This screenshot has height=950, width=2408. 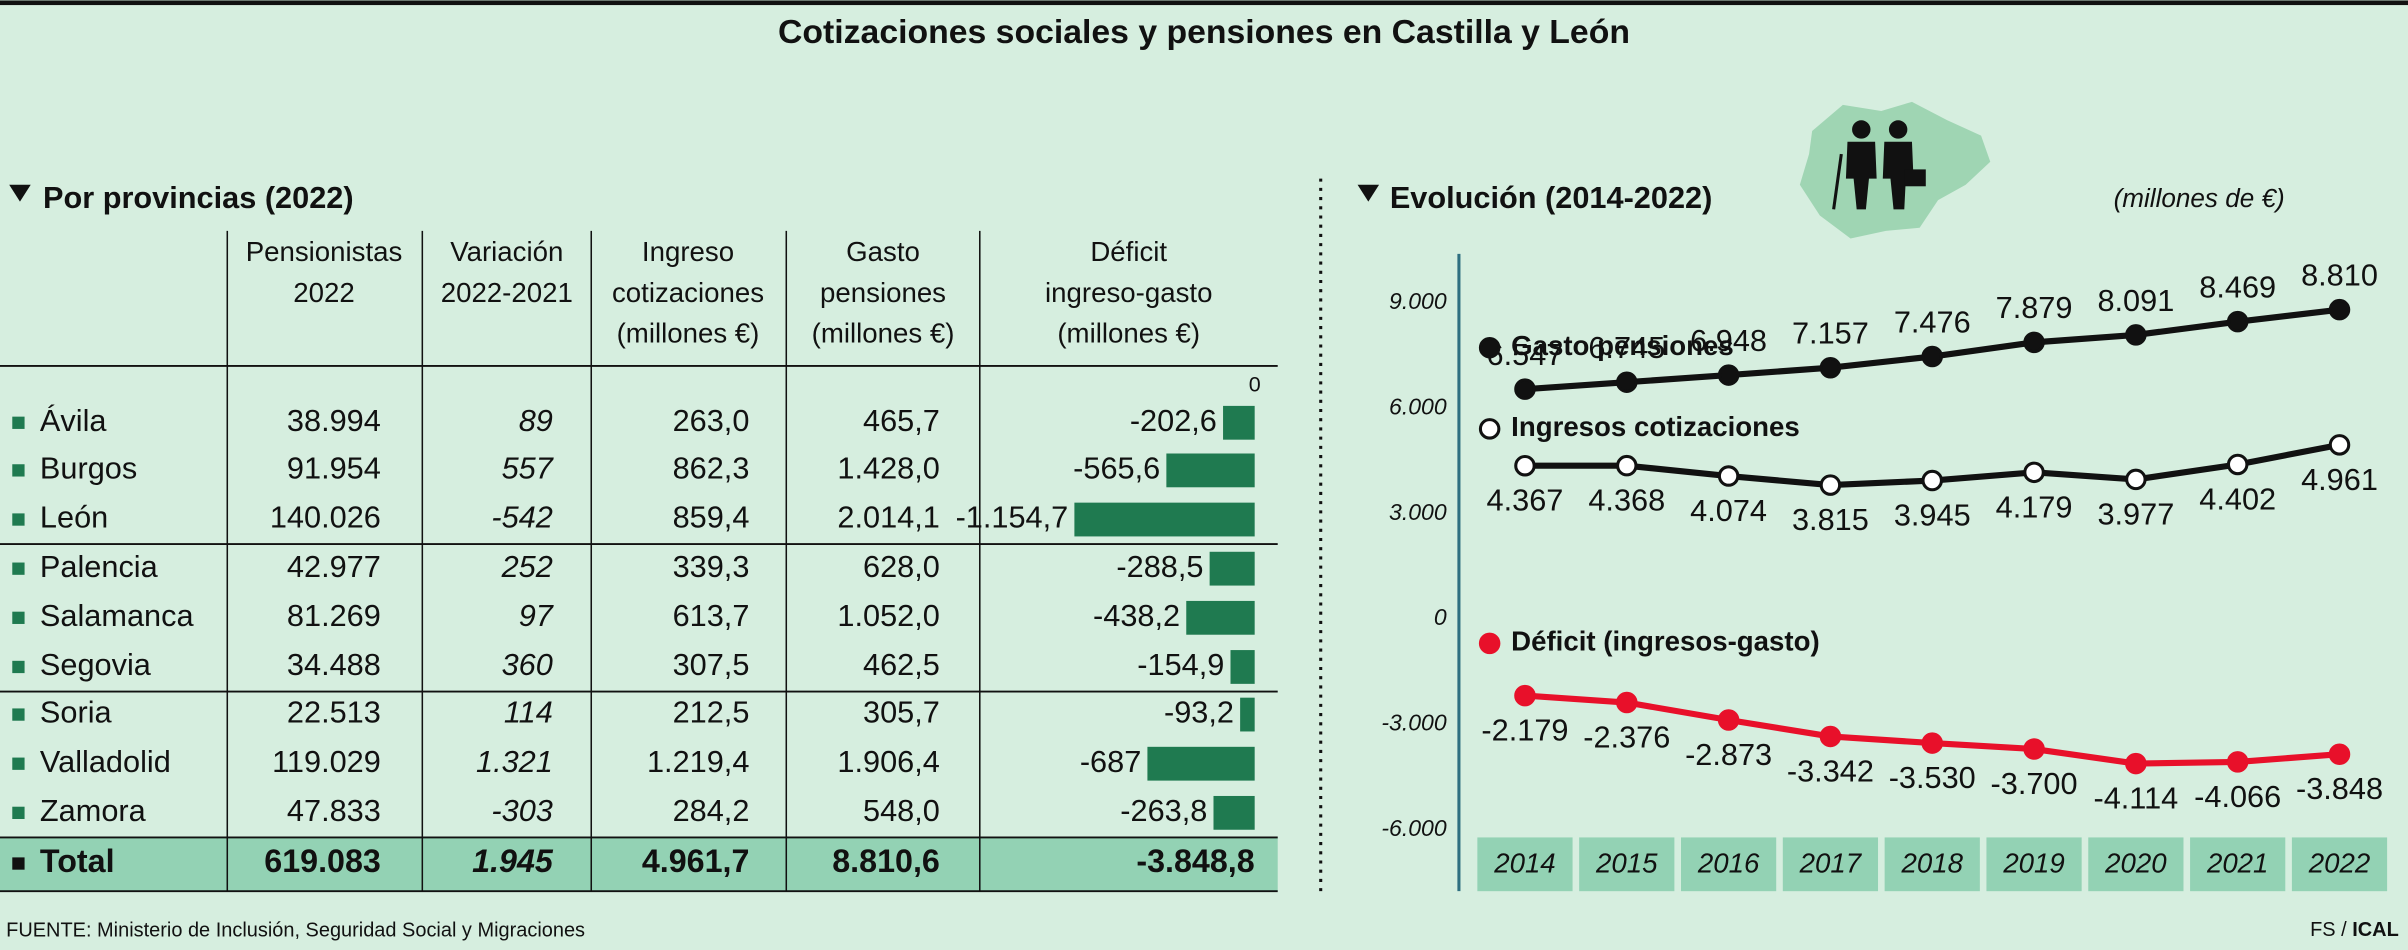 I want to click on value-label: 3.815, so click(x=1830, y=519).